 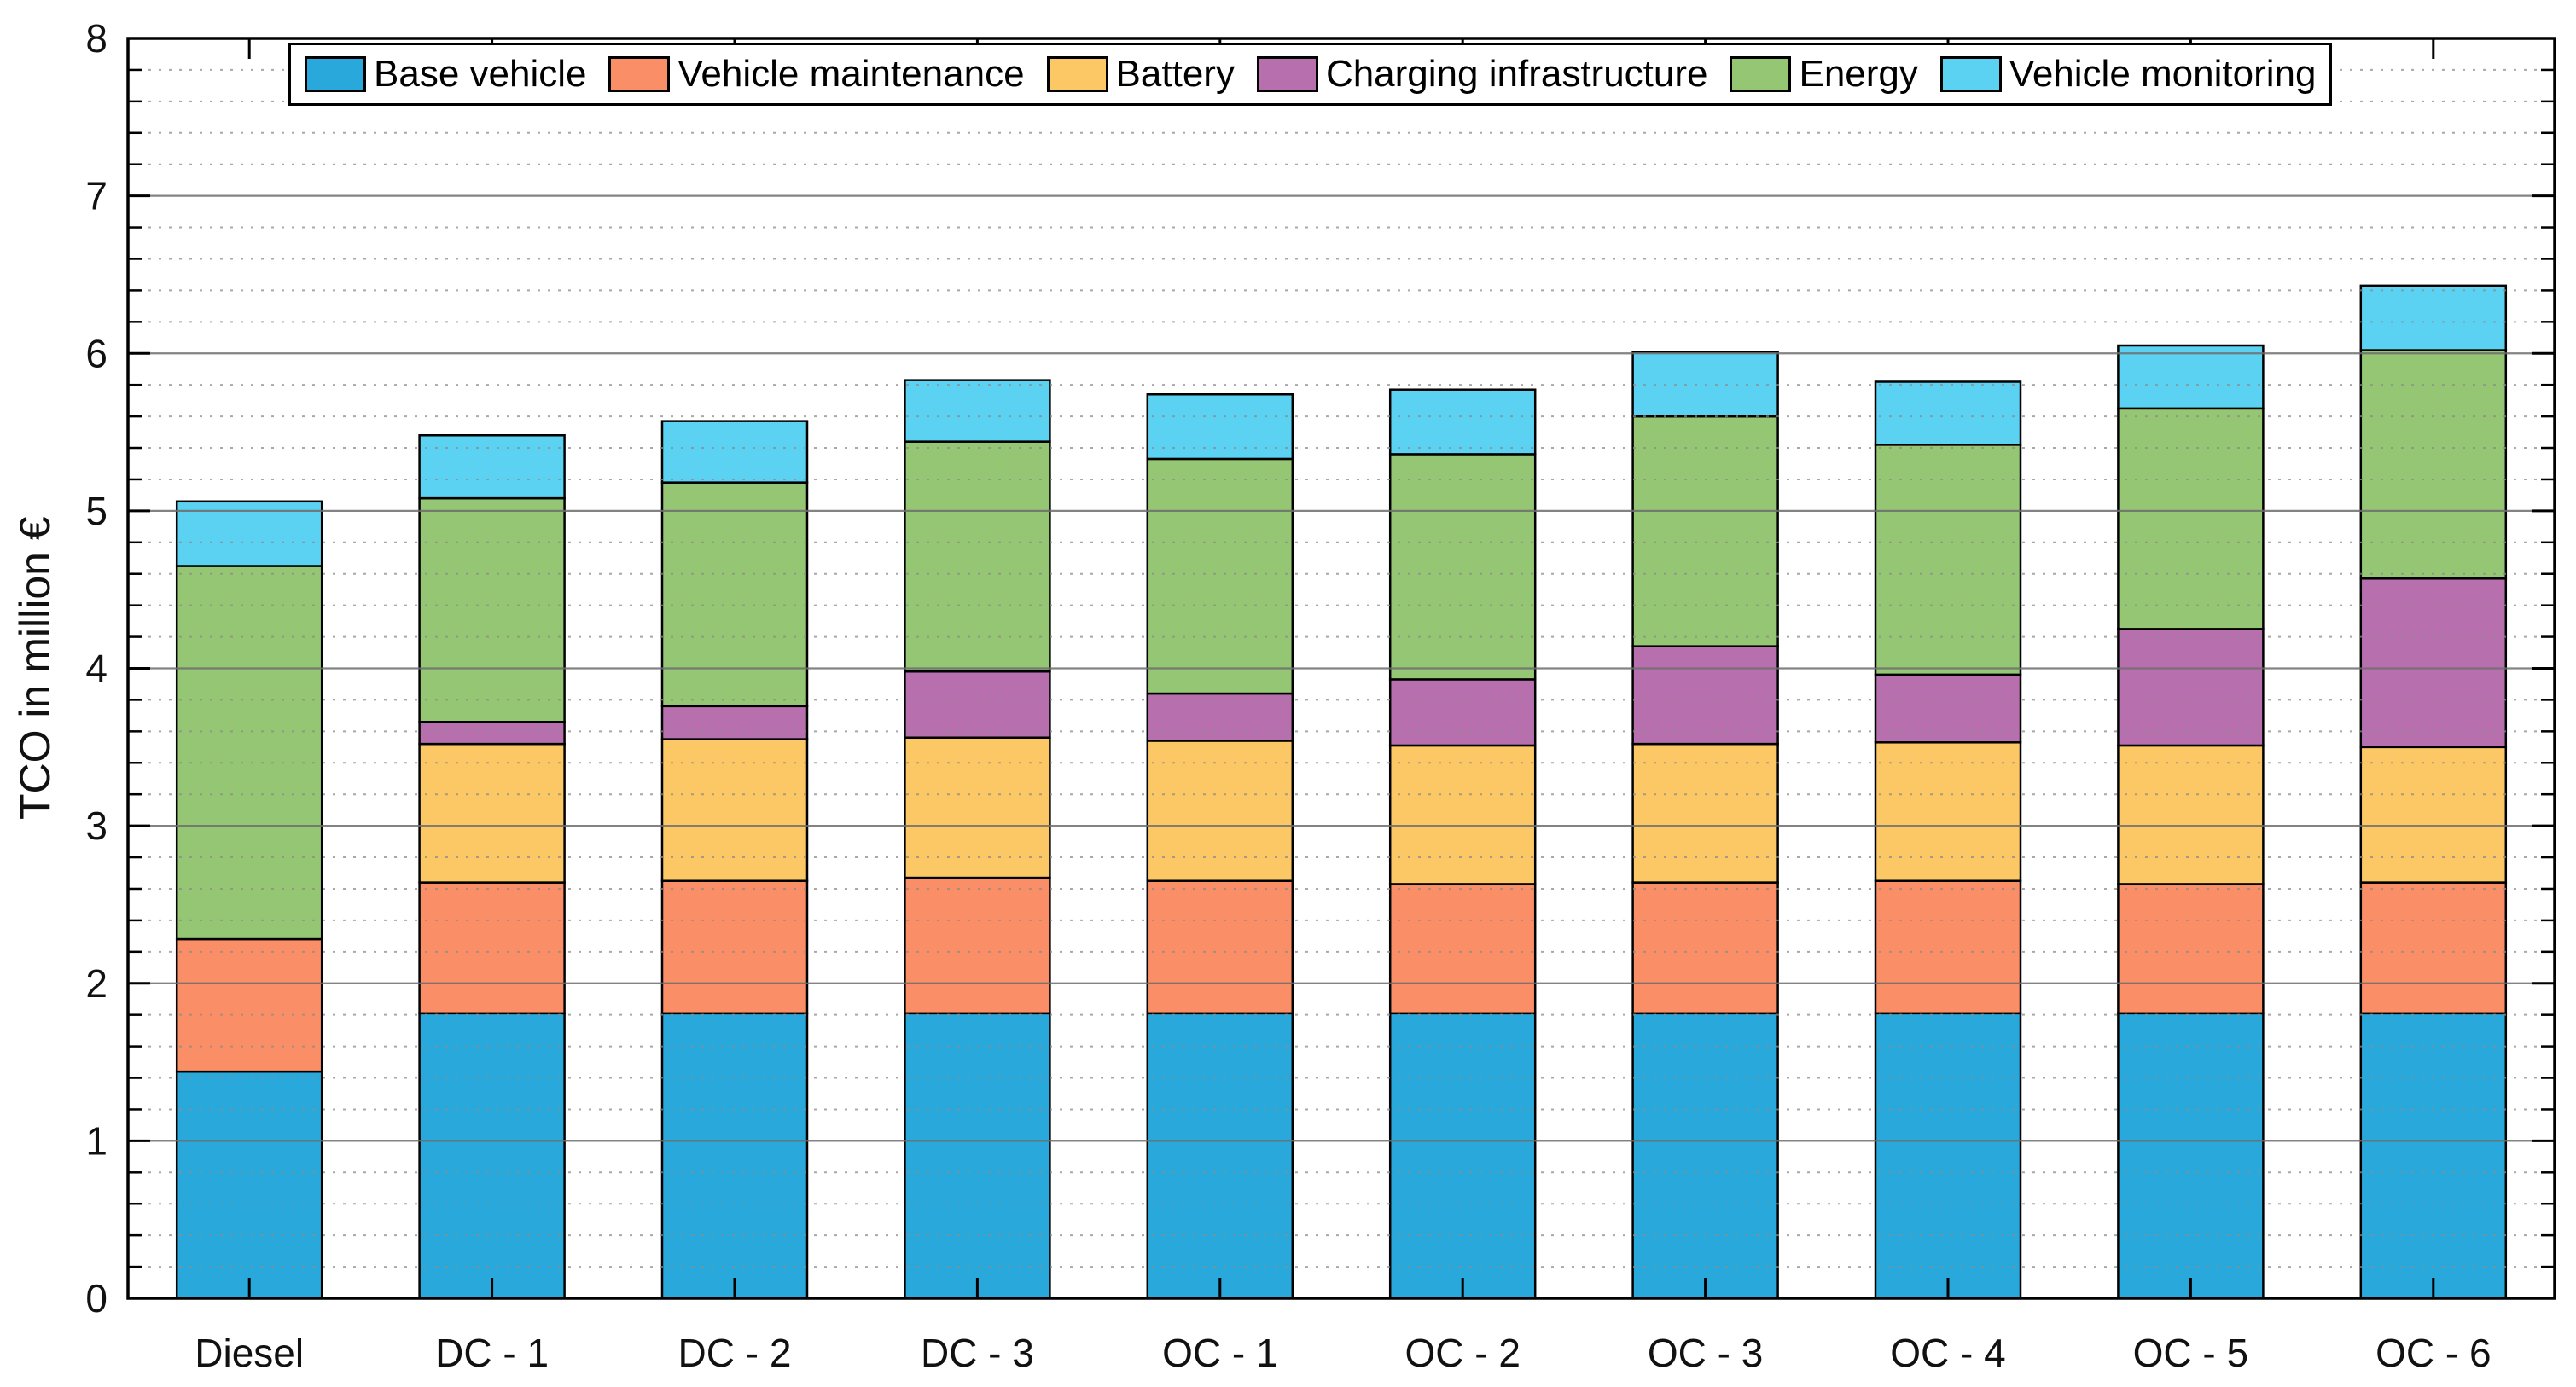 I want to click on x-tick-label: OC - 2, so click(x=1462, y=1353).